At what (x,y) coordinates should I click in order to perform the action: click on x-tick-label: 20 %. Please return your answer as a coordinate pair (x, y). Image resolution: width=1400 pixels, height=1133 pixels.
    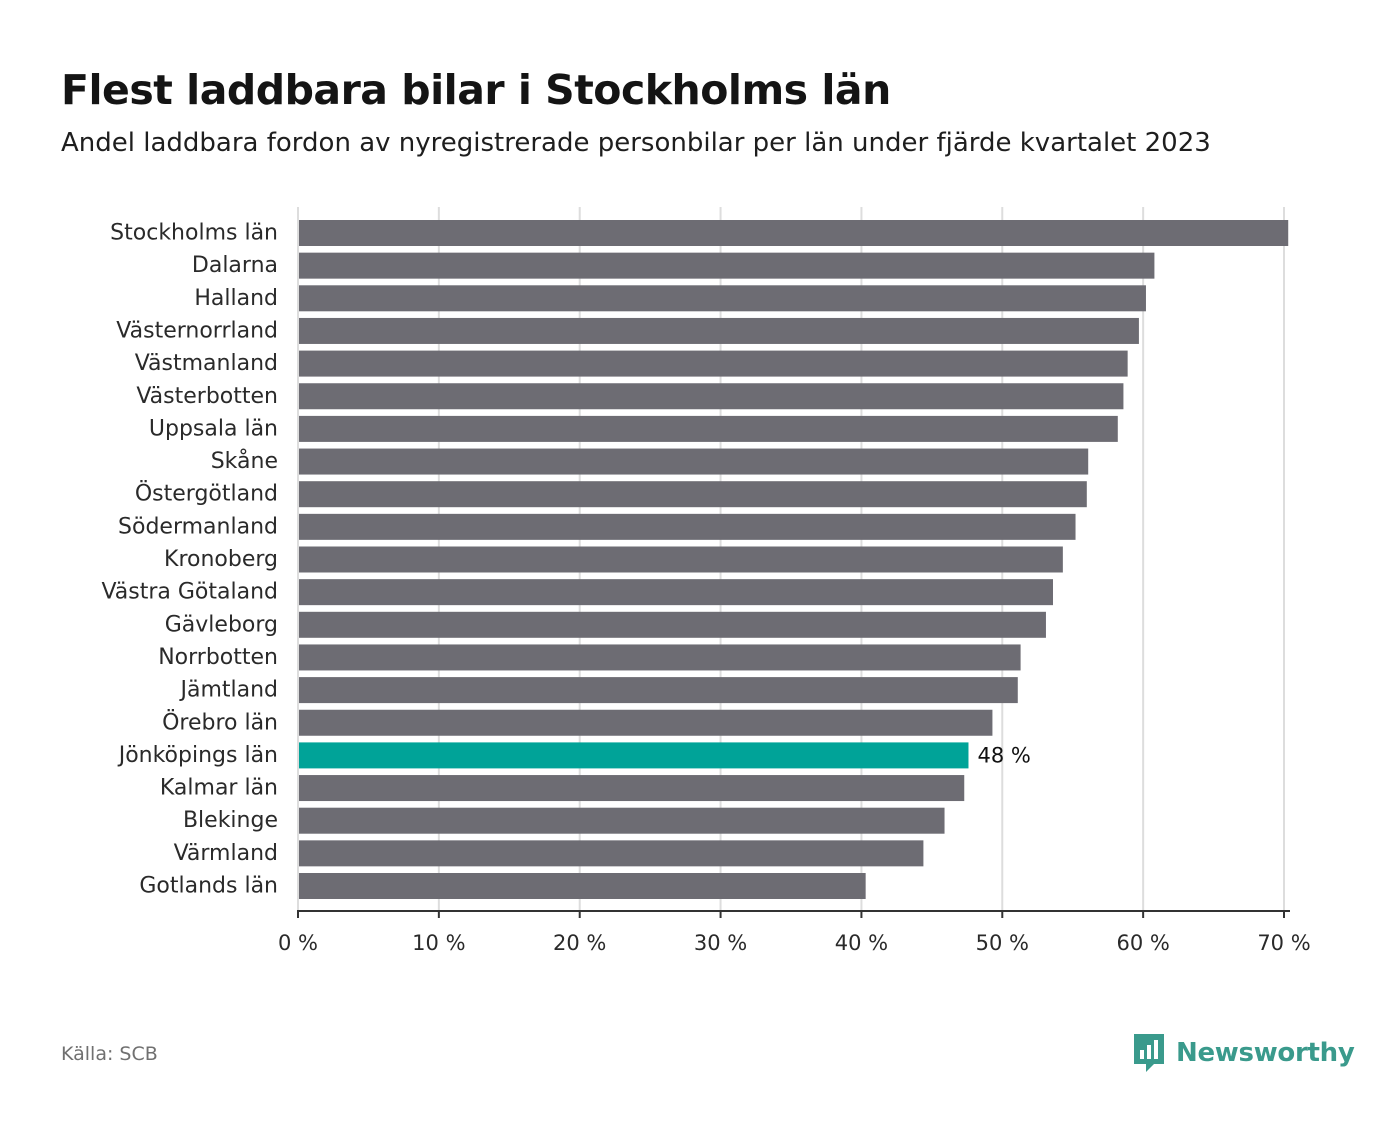
    Looking at the image, I should click on (579, 943).